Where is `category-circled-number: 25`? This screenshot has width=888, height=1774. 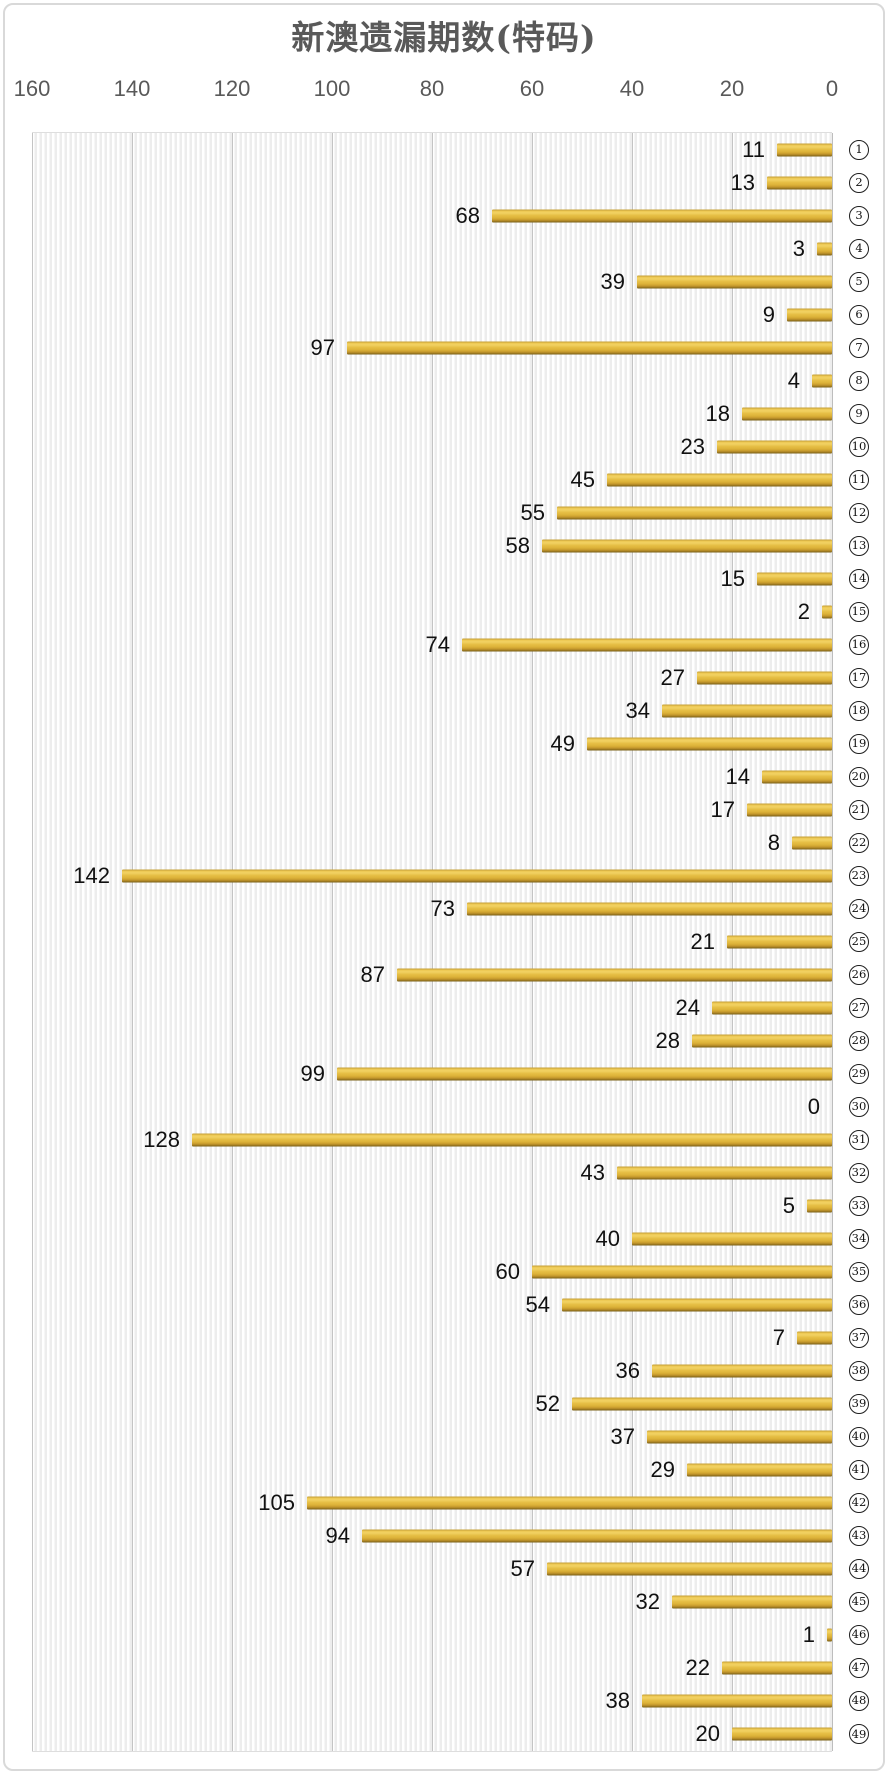 category-circled-number: 25 is located at coordinates (859, 941).